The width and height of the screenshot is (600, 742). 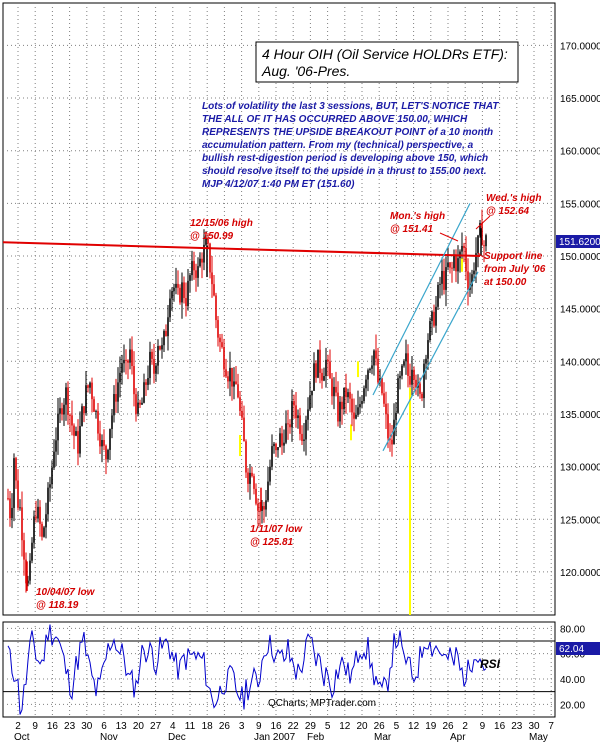 What do you see at coordinates (417, 216) in the screenshot?
I see `annotation-mon-high: Mon.'s high` at bounding box center [417, 216].